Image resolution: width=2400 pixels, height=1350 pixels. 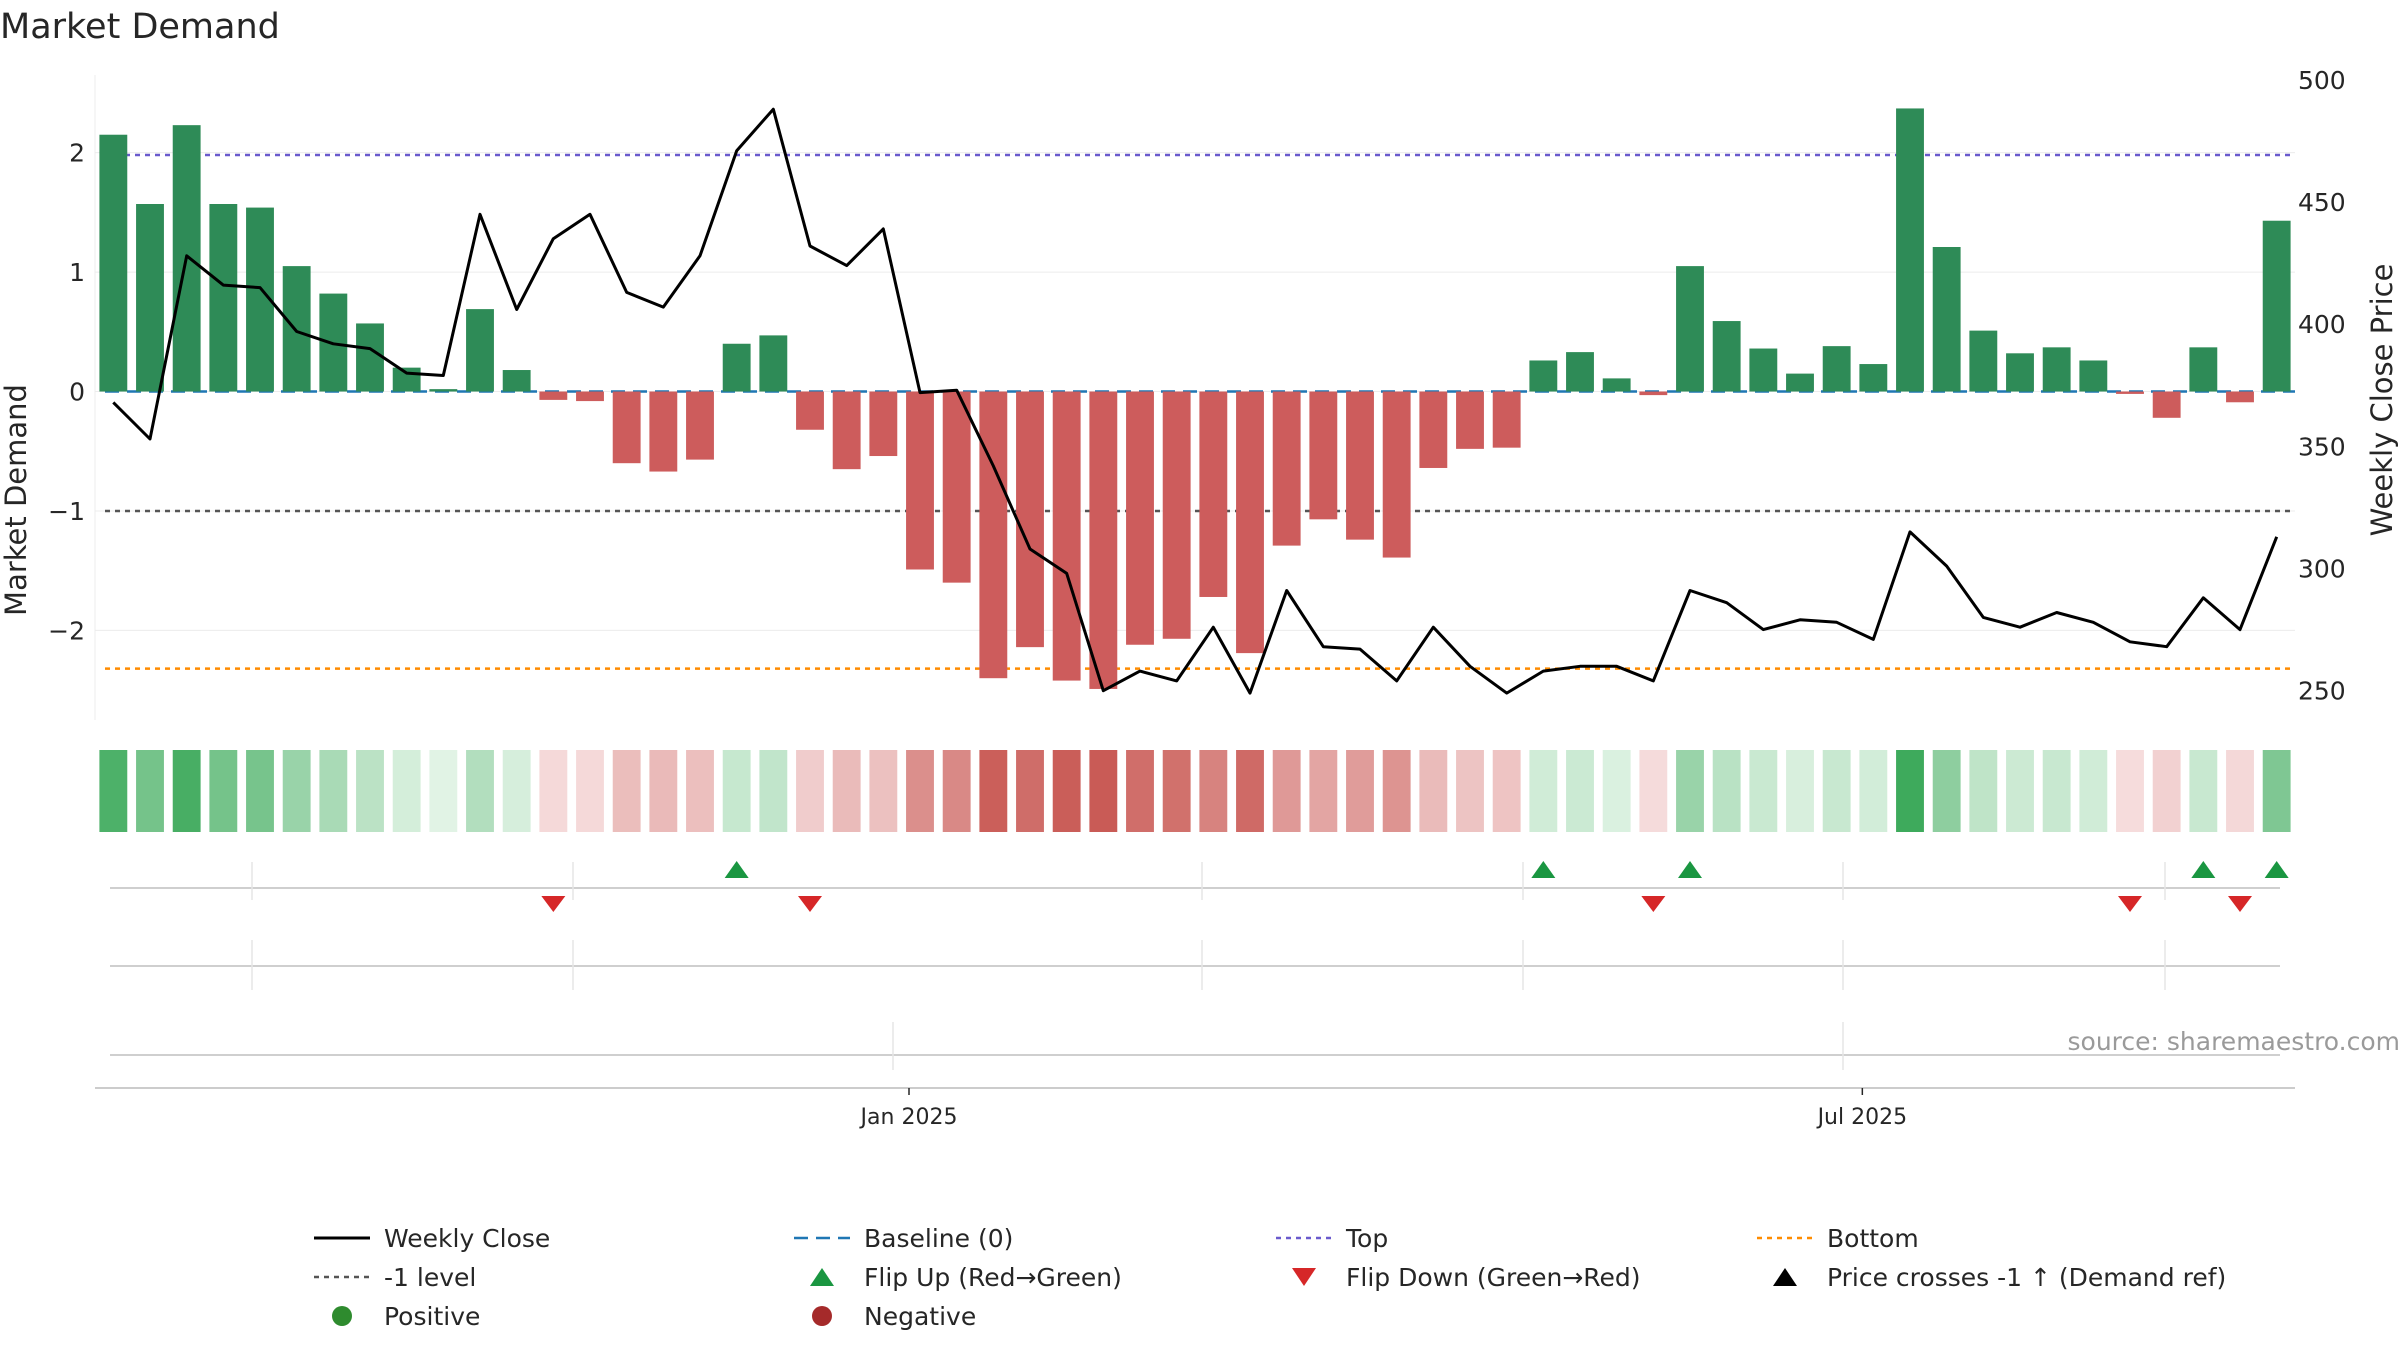 What do you see at coordinates (1195, 791) in the screenshot?
I see `demand-heat-strip` at bounding box center [1195, 791].